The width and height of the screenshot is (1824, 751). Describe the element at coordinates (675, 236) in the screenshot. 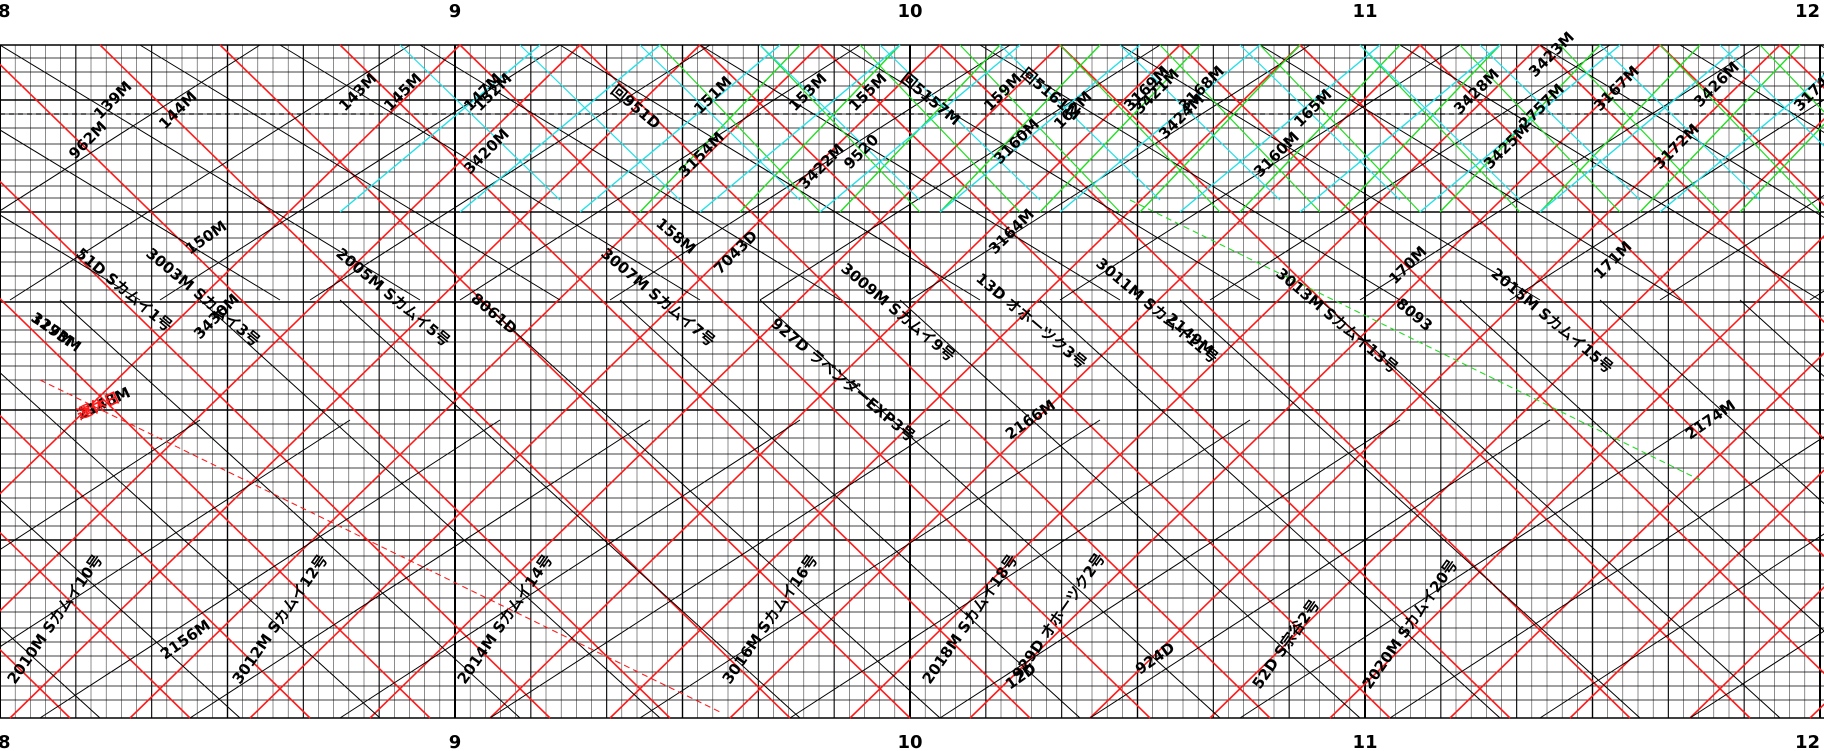

I see `train-label: 158M` at that location.